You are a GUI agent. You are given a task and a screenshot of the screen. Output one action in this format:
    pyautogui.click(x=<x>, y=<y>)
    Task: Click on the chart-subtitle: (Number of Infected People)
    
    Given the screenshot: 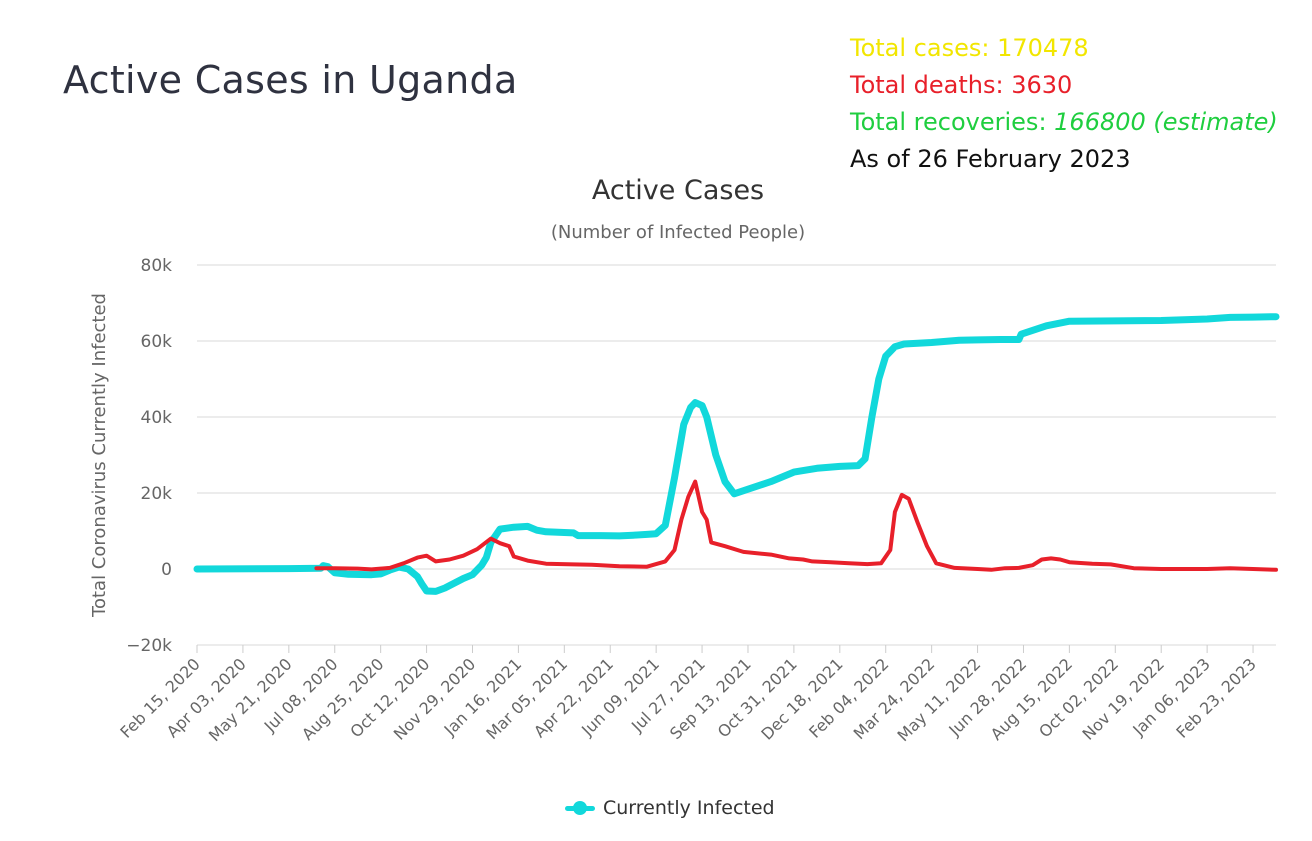 What is the action you would take?
    pyautogui.click(x=678, y=232)
    